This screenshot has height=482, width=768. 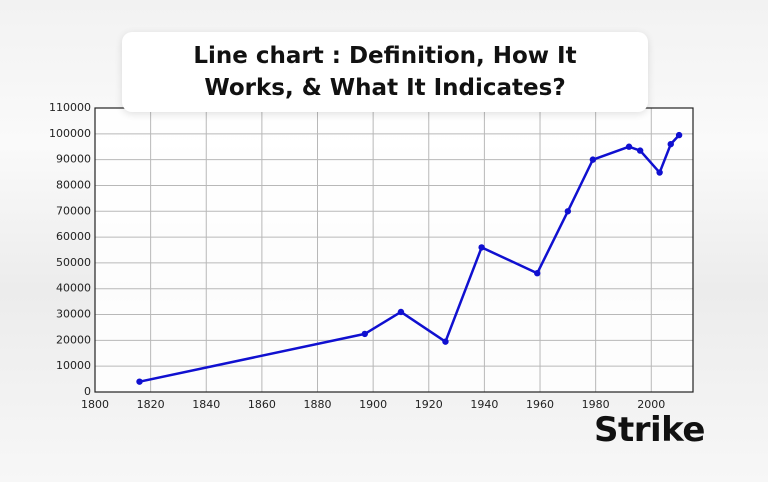 I want to click on y-tick-label: 30000, so click(x=73, y=314).